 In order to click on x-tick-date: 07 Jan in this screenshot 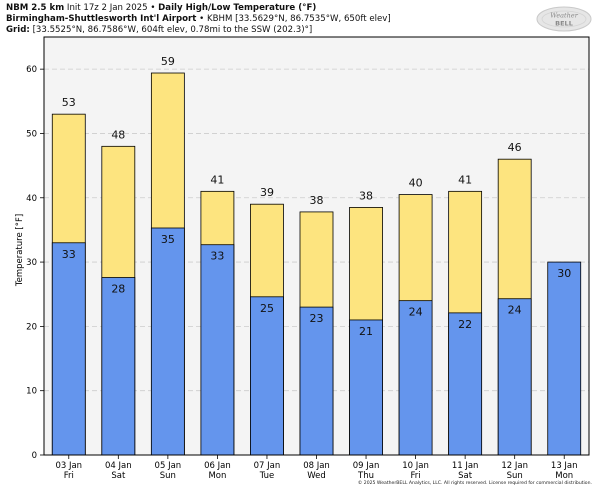, I will do `click(267, 466)`.